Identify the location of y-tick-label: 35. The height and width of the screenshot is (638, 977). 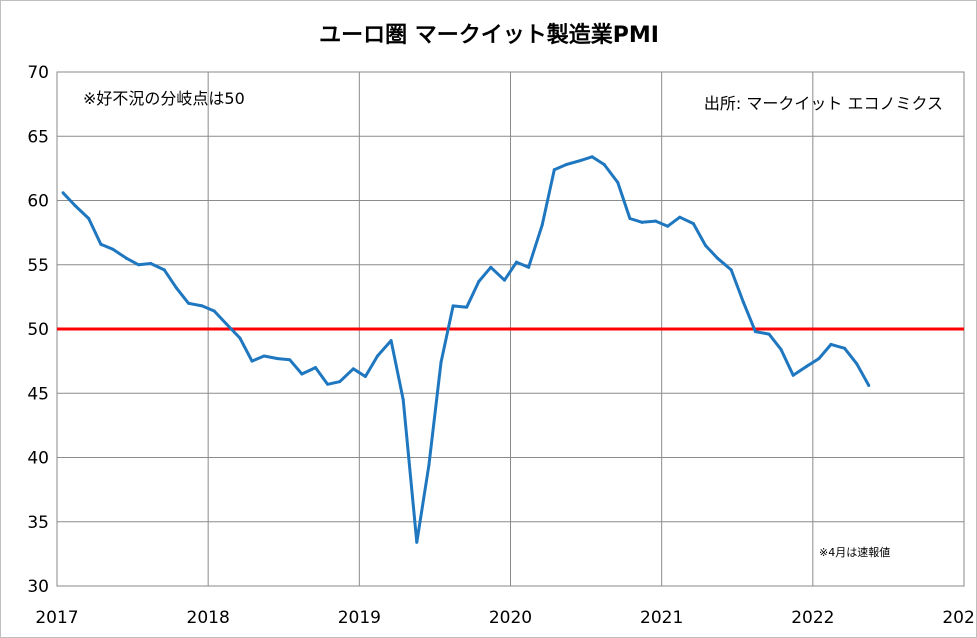
(38, 523).